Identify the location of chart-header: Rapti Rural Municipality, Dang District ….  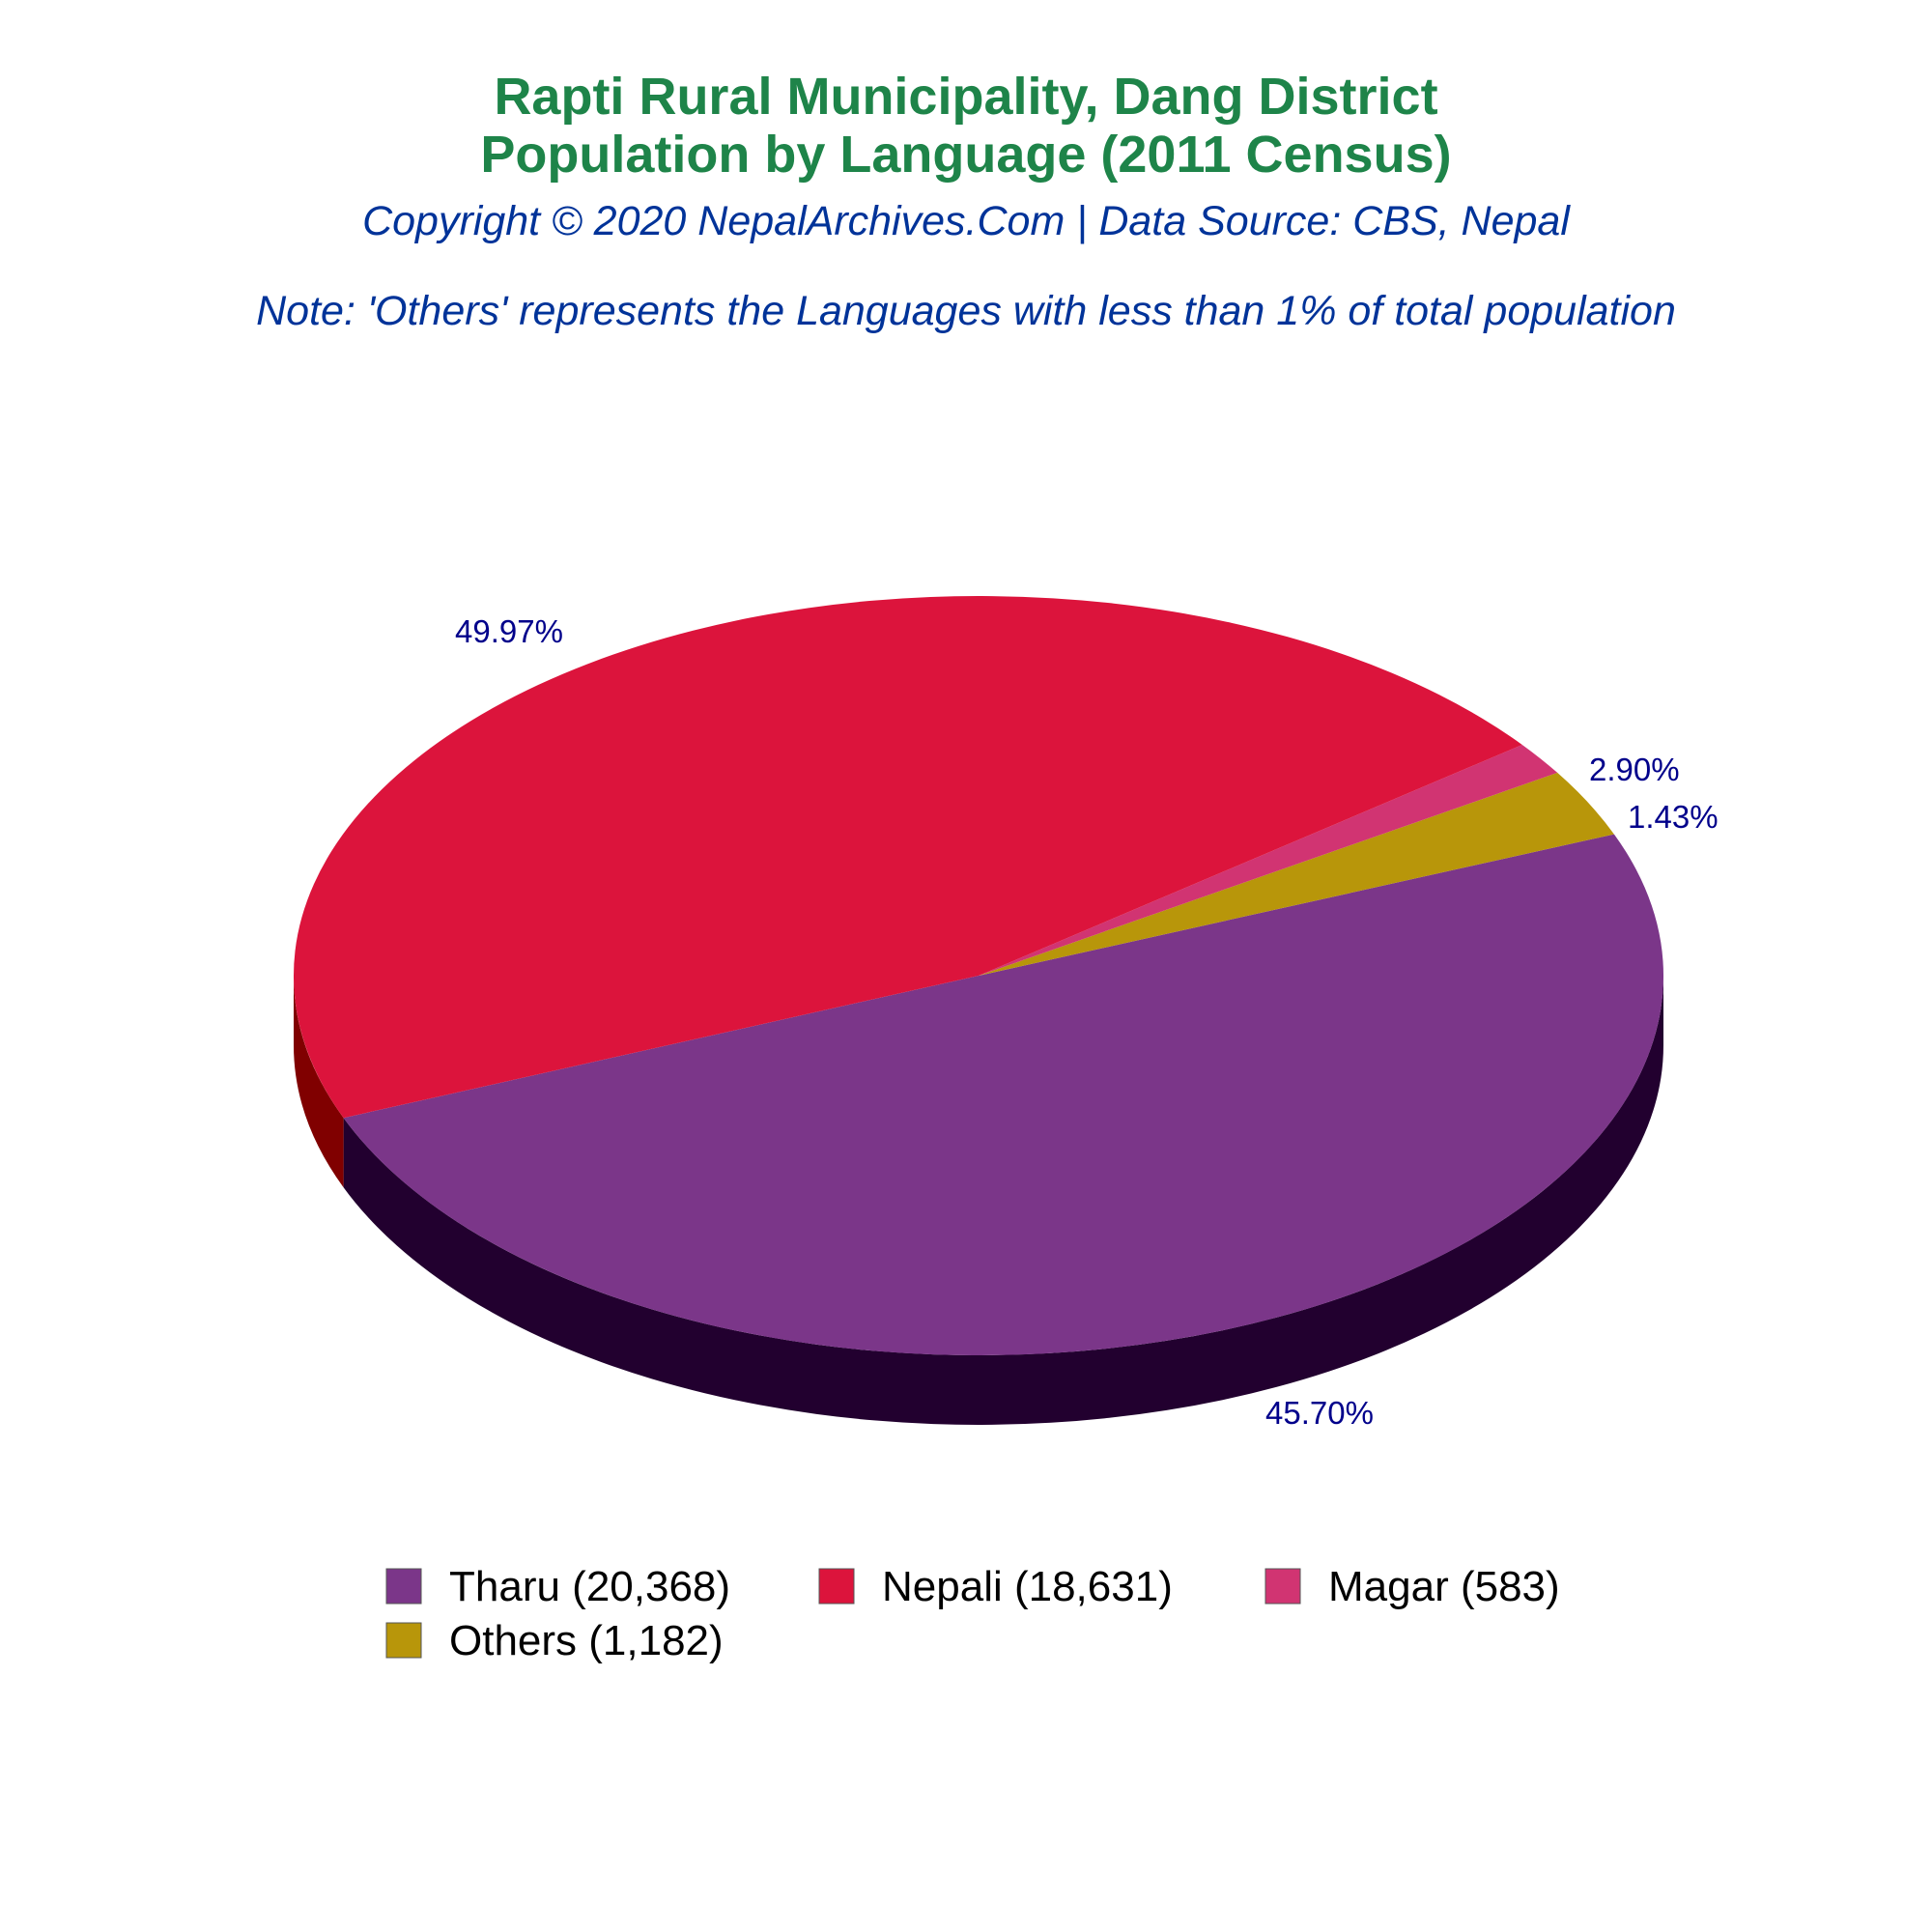
(966, 201).